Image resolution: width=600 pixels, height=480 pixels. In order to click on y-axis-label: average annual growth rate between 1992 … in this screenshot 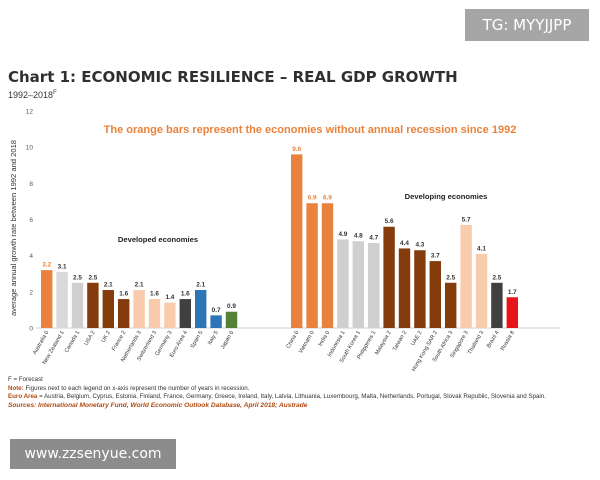, I will do `click(13, 228)`.